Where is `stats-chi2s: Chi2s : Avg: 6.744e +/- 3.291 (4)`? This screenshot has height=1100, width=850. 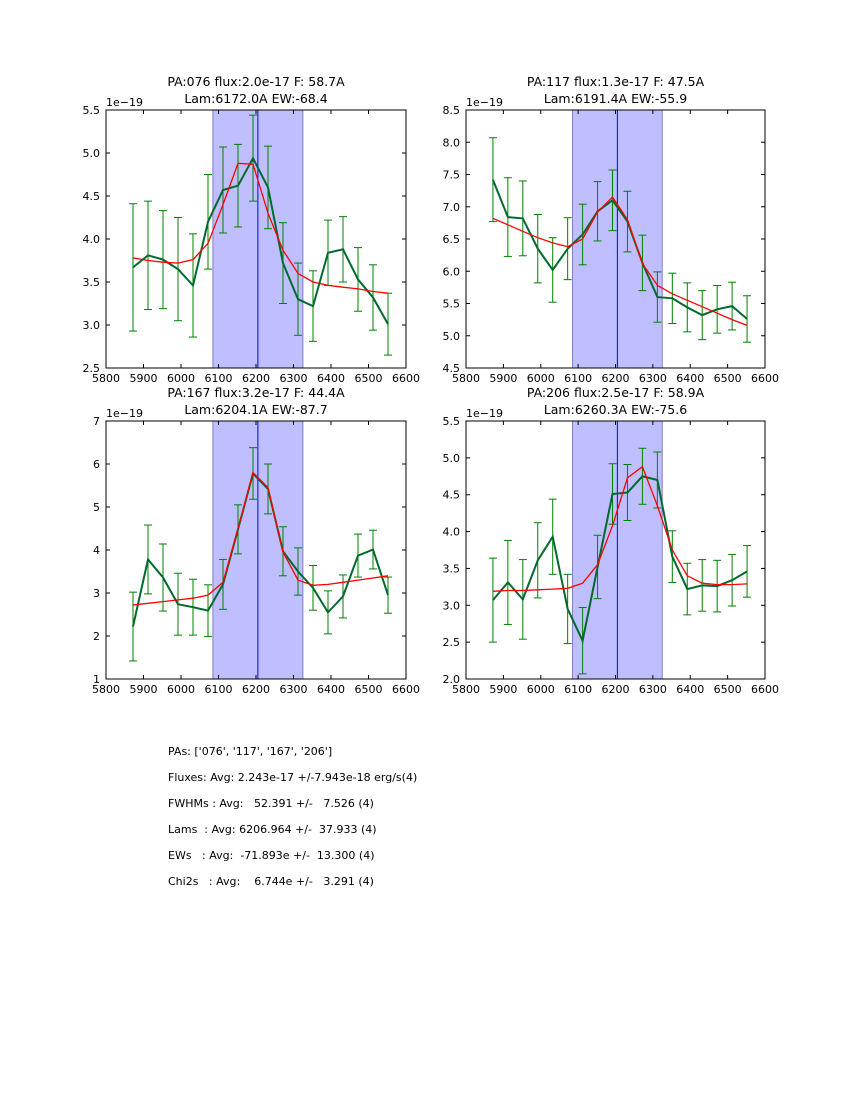 stats-chi2s: Chi2s : Avg: 6.744e +/- 3.291 (4) is located at coordinates (271, 881).